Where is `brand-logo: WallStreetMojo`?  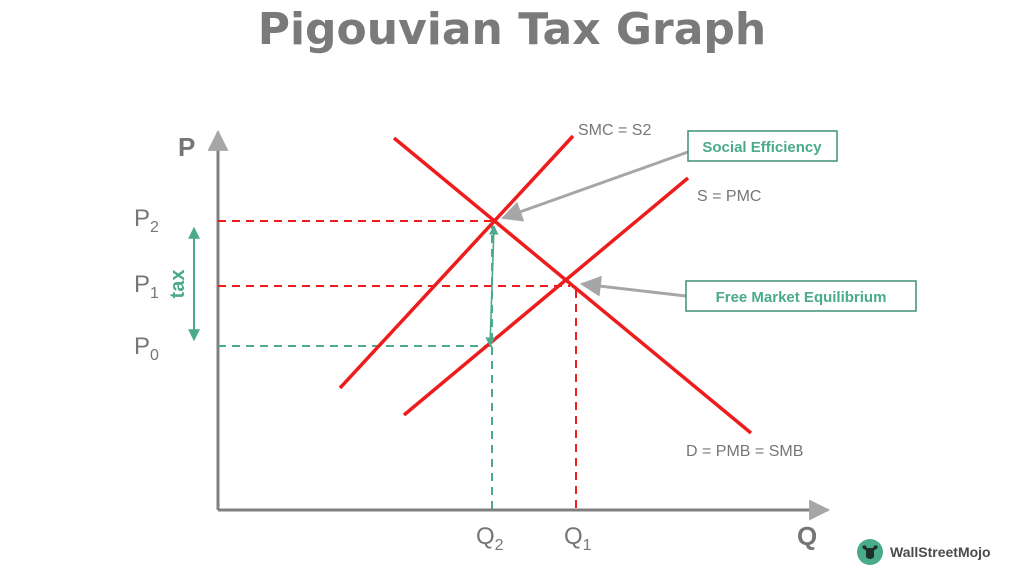
brand-logo: WallStreetMojo is located at coordinates (923, 552).